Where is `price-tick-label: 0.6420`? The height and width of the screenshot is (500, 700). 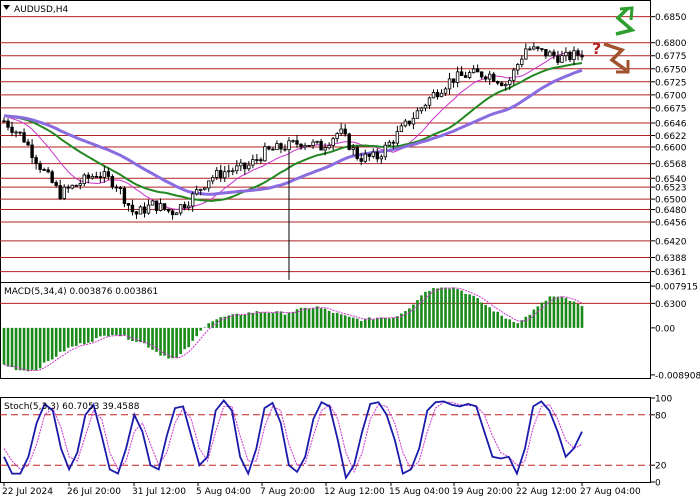
price-tick-label: 0.6420 is located at coordinates (671, 242).